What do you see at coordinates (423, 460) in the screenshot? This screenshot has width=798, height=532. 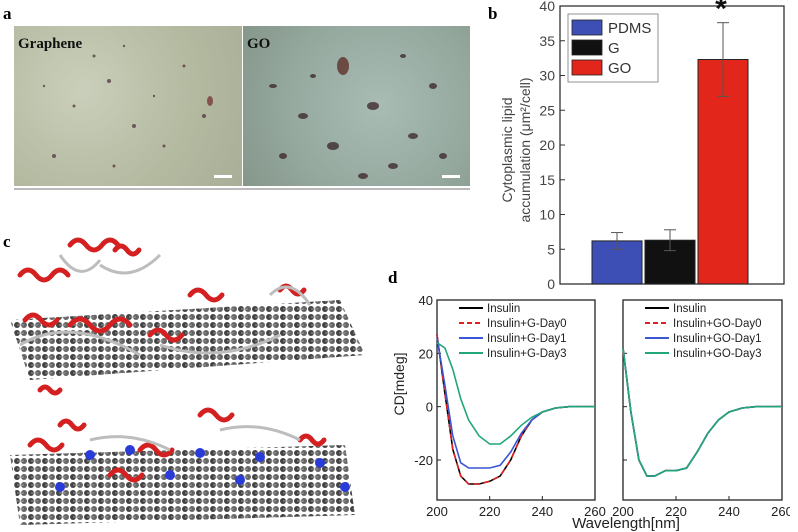 I see `y-tick-label: -20` at bounding box center [423, 460].